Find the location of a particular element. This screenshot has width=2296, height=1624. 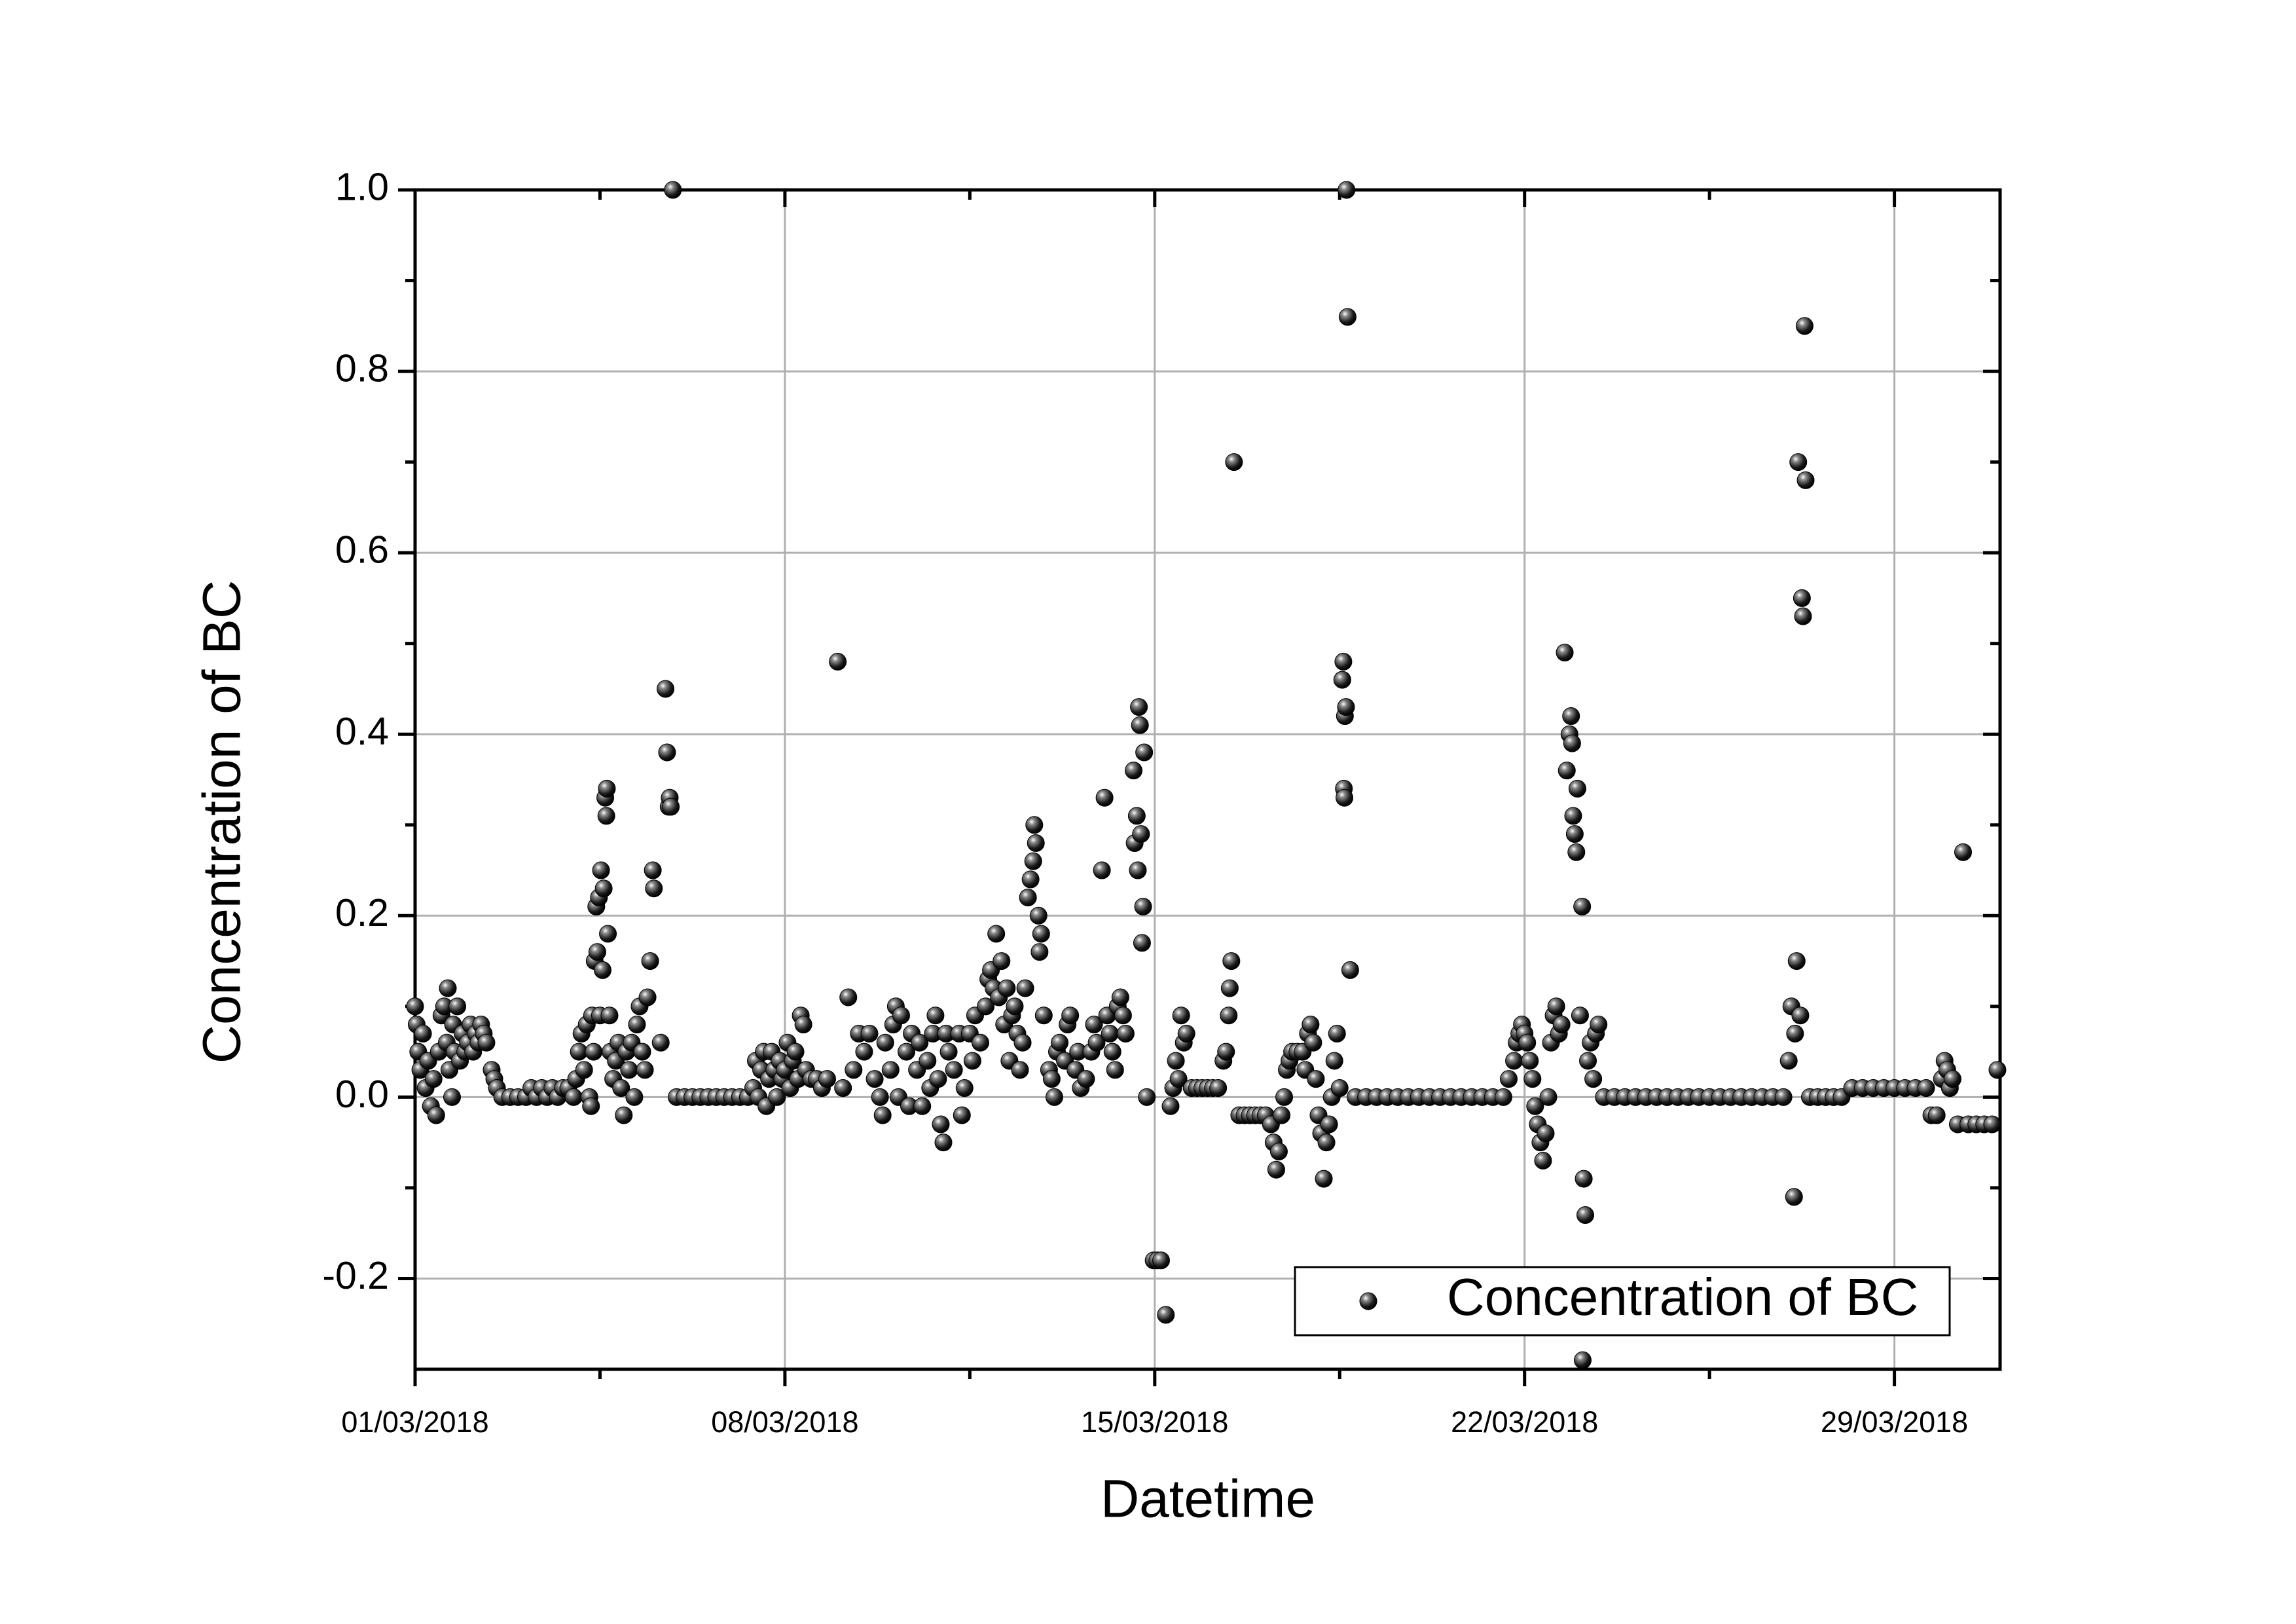

x-tick-label: 22/03/2018 is located at coordinates (1524, 1422).